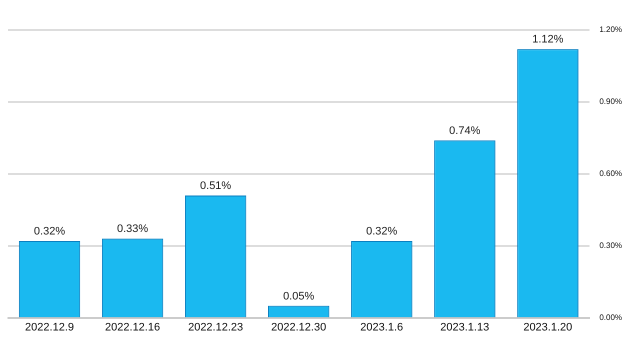 The height and width of the screenshot is (345, 640). What do you see at coordinates (49, 327) in the screenshot?
I see `x-tick-label: 2022.12.9` at bounding box center [49, 327].